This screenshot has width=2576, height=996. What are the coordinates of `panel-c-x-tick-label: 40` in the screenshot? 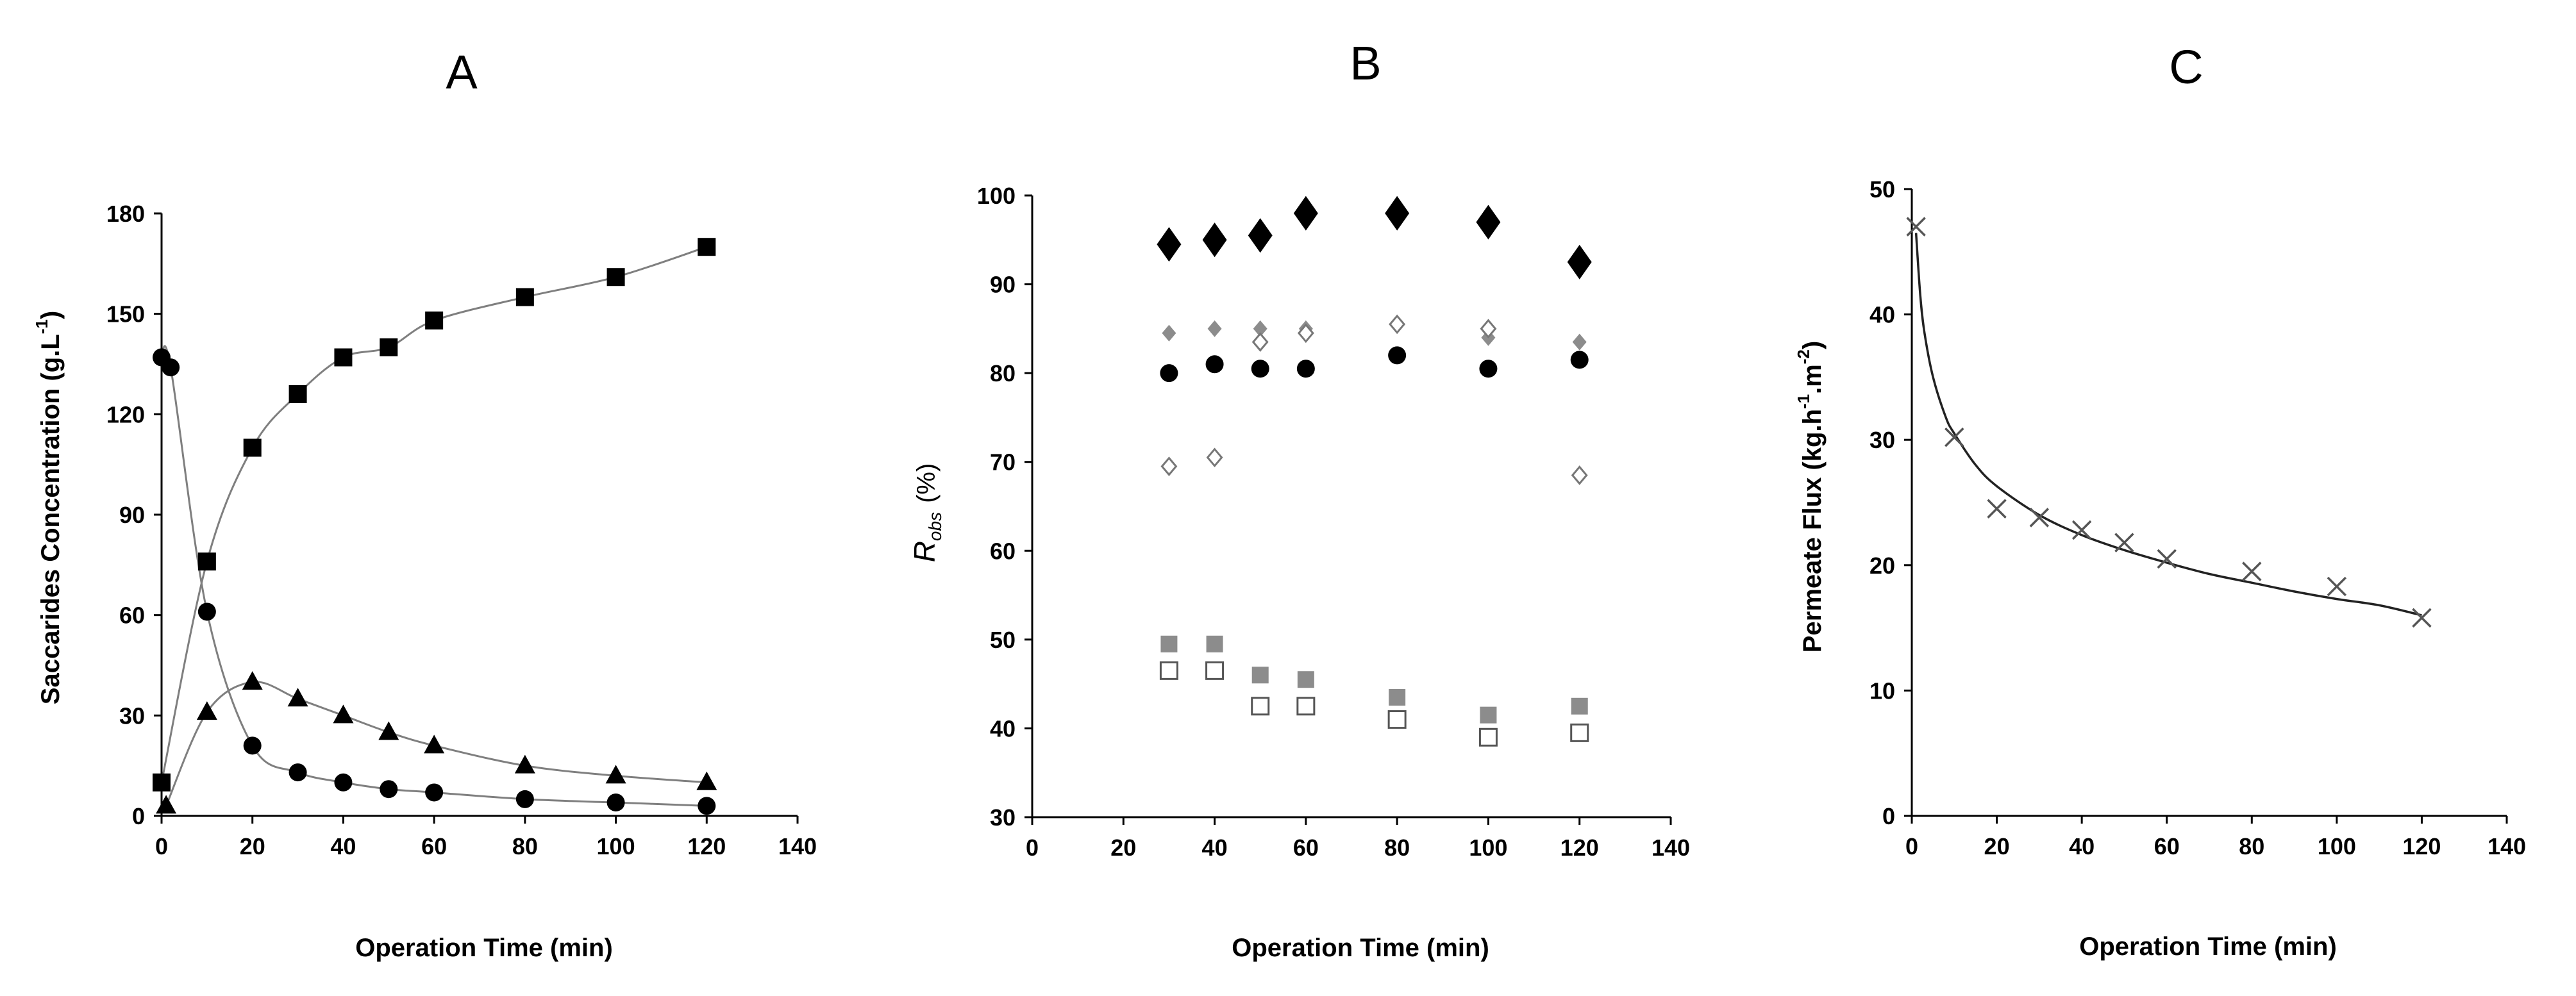 It's located at (2082, 846).